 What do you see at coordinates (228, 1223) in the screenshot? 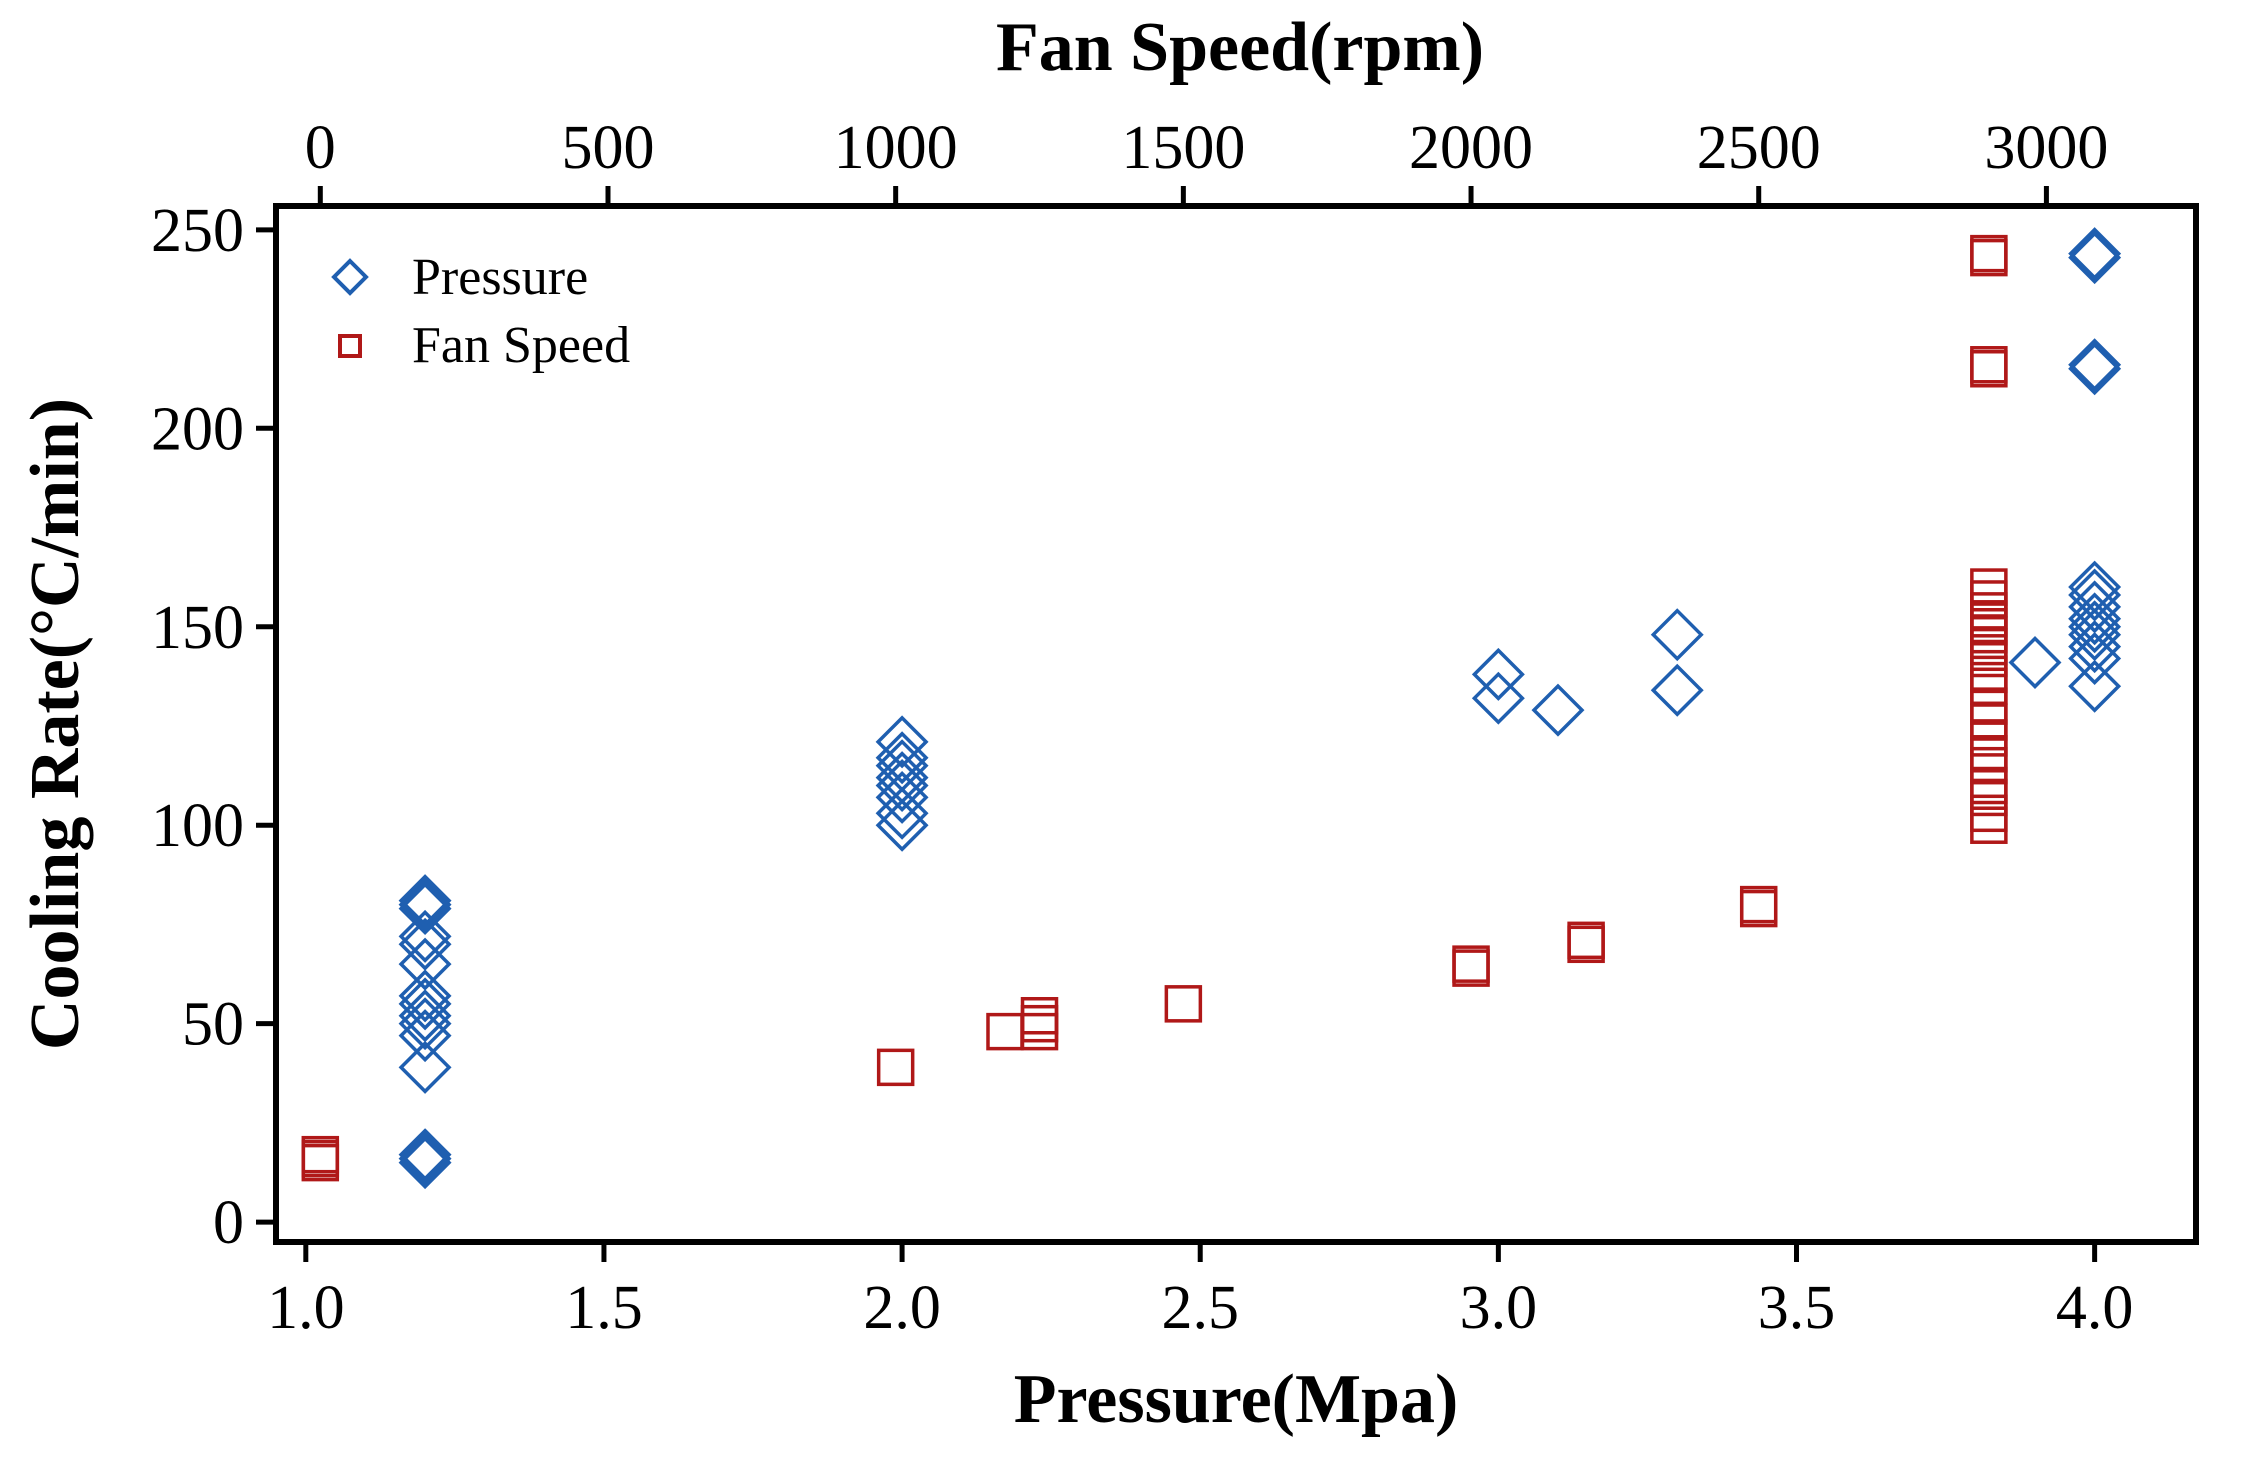
I see `y-tick-label: 0` at bounding box center [228, 1223].